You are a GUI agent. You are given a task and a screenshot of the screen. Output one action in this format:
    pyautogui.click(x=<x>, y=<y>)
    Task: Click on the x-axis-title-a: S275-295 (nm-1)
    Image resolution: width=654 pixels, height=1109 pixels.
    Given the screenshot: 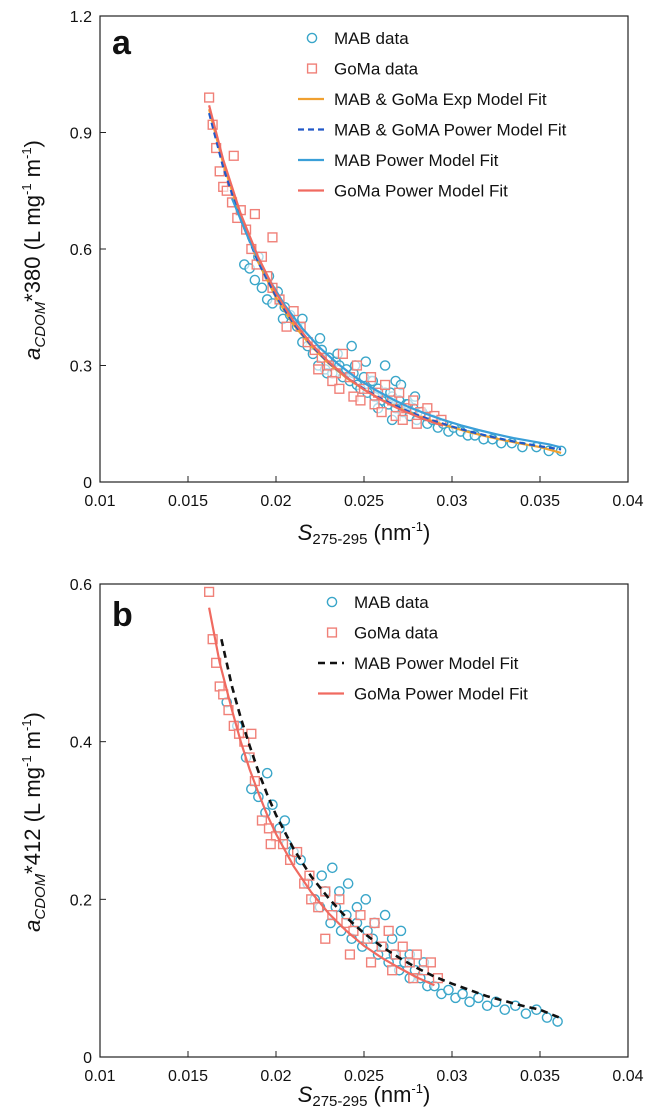 What is the action you would take?
    pyautogui.click(x=364, y=533)
    